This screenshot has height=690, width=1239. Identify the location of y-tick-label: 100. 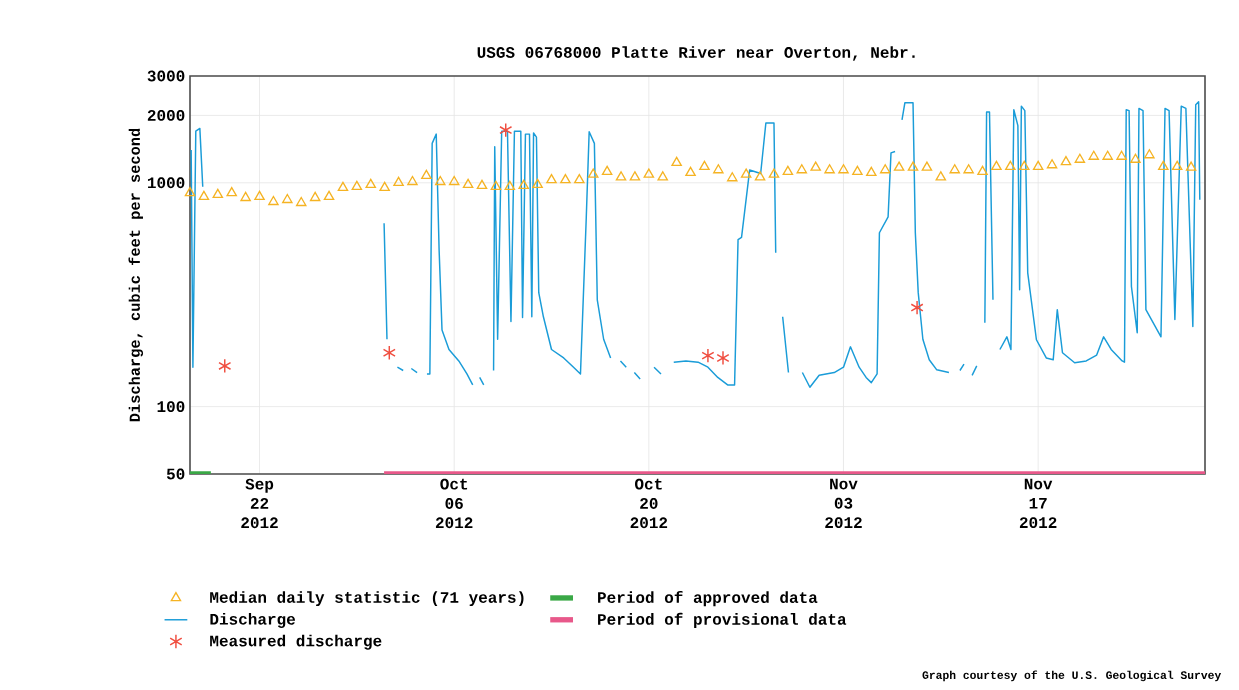
(171, 407).